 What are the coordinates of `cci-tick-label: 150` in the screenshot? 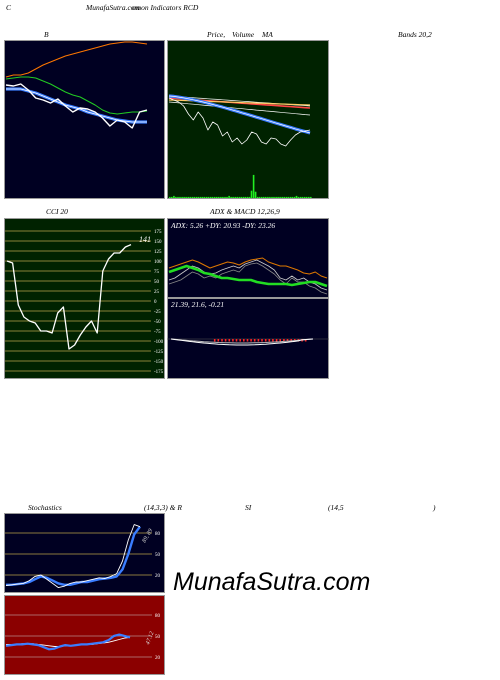 It's located at (158, 242).